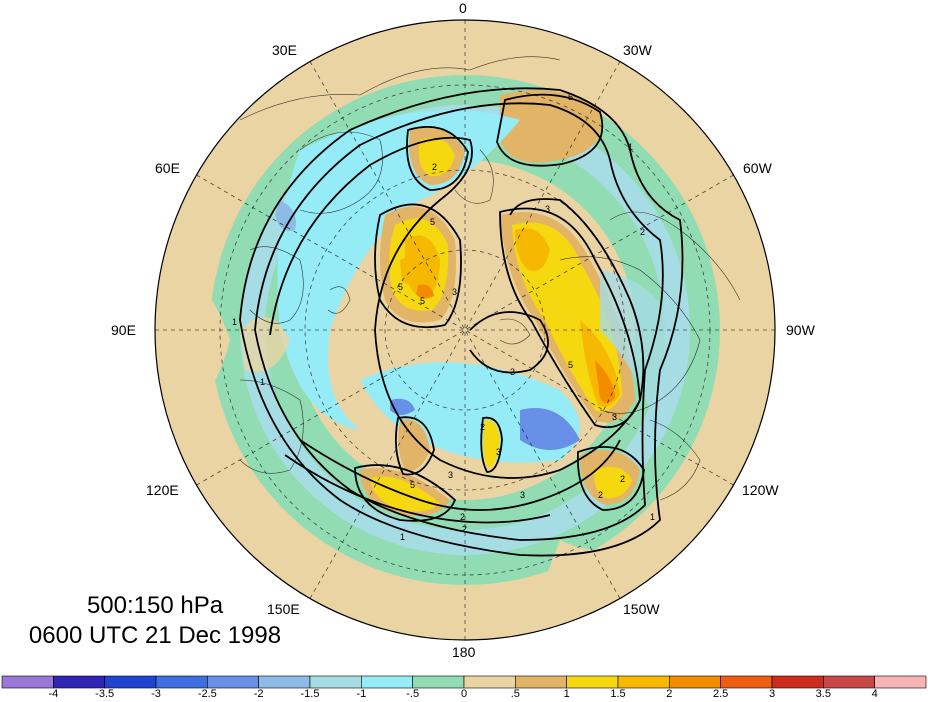  What do you see at coordinates (757, 168) in the screenshot?
I see `lon-label-60w: 60W` at bounding box center [757, 168].